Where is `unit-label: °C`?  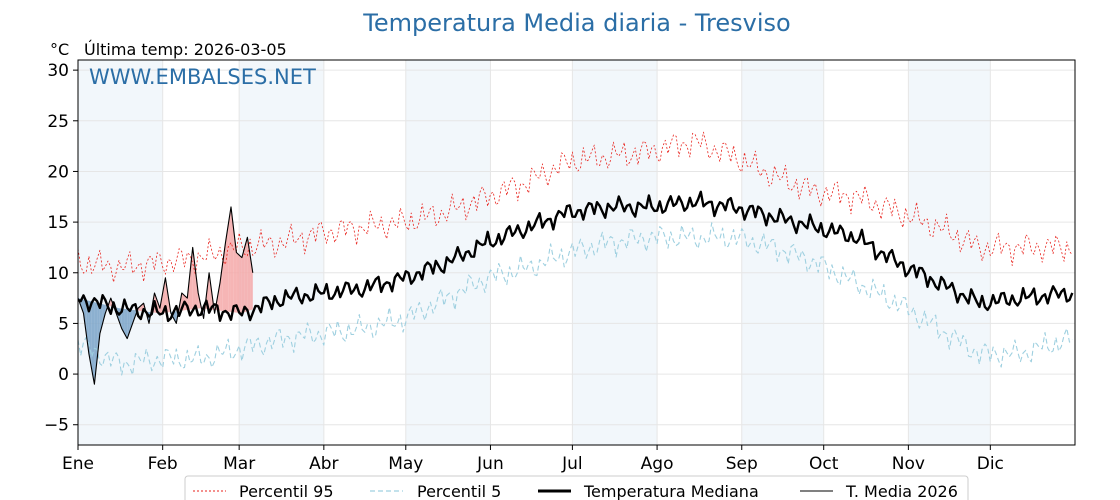 unit-label: °C is located at coordinates (59, 49).